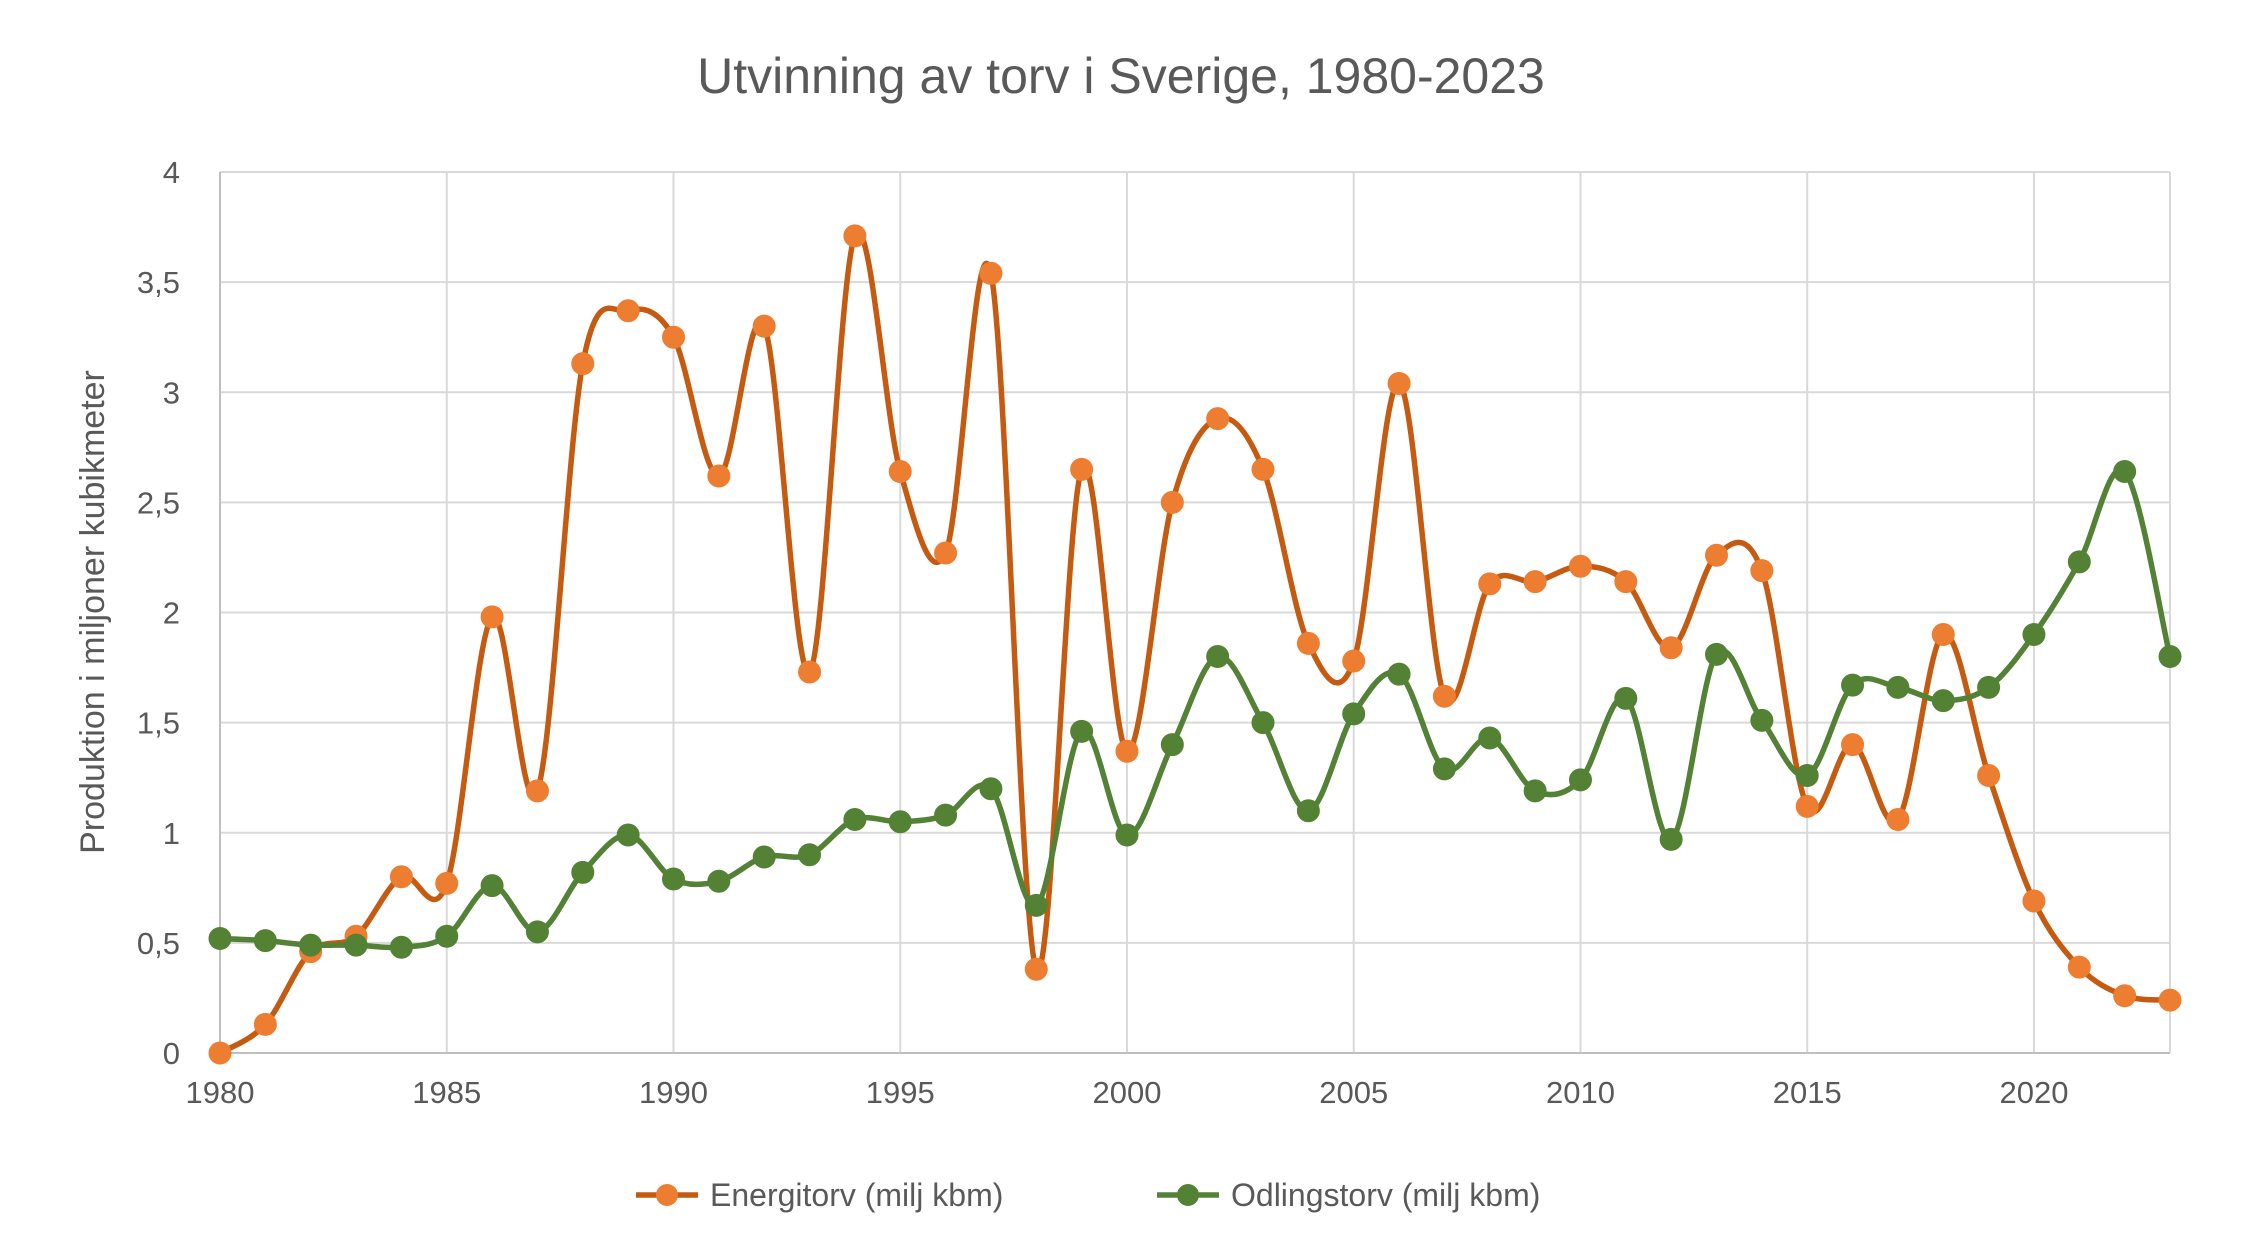  I want to click on legend-item-odlingstorv: Odlingstorv (milj kbm), so click(1348, 1195).